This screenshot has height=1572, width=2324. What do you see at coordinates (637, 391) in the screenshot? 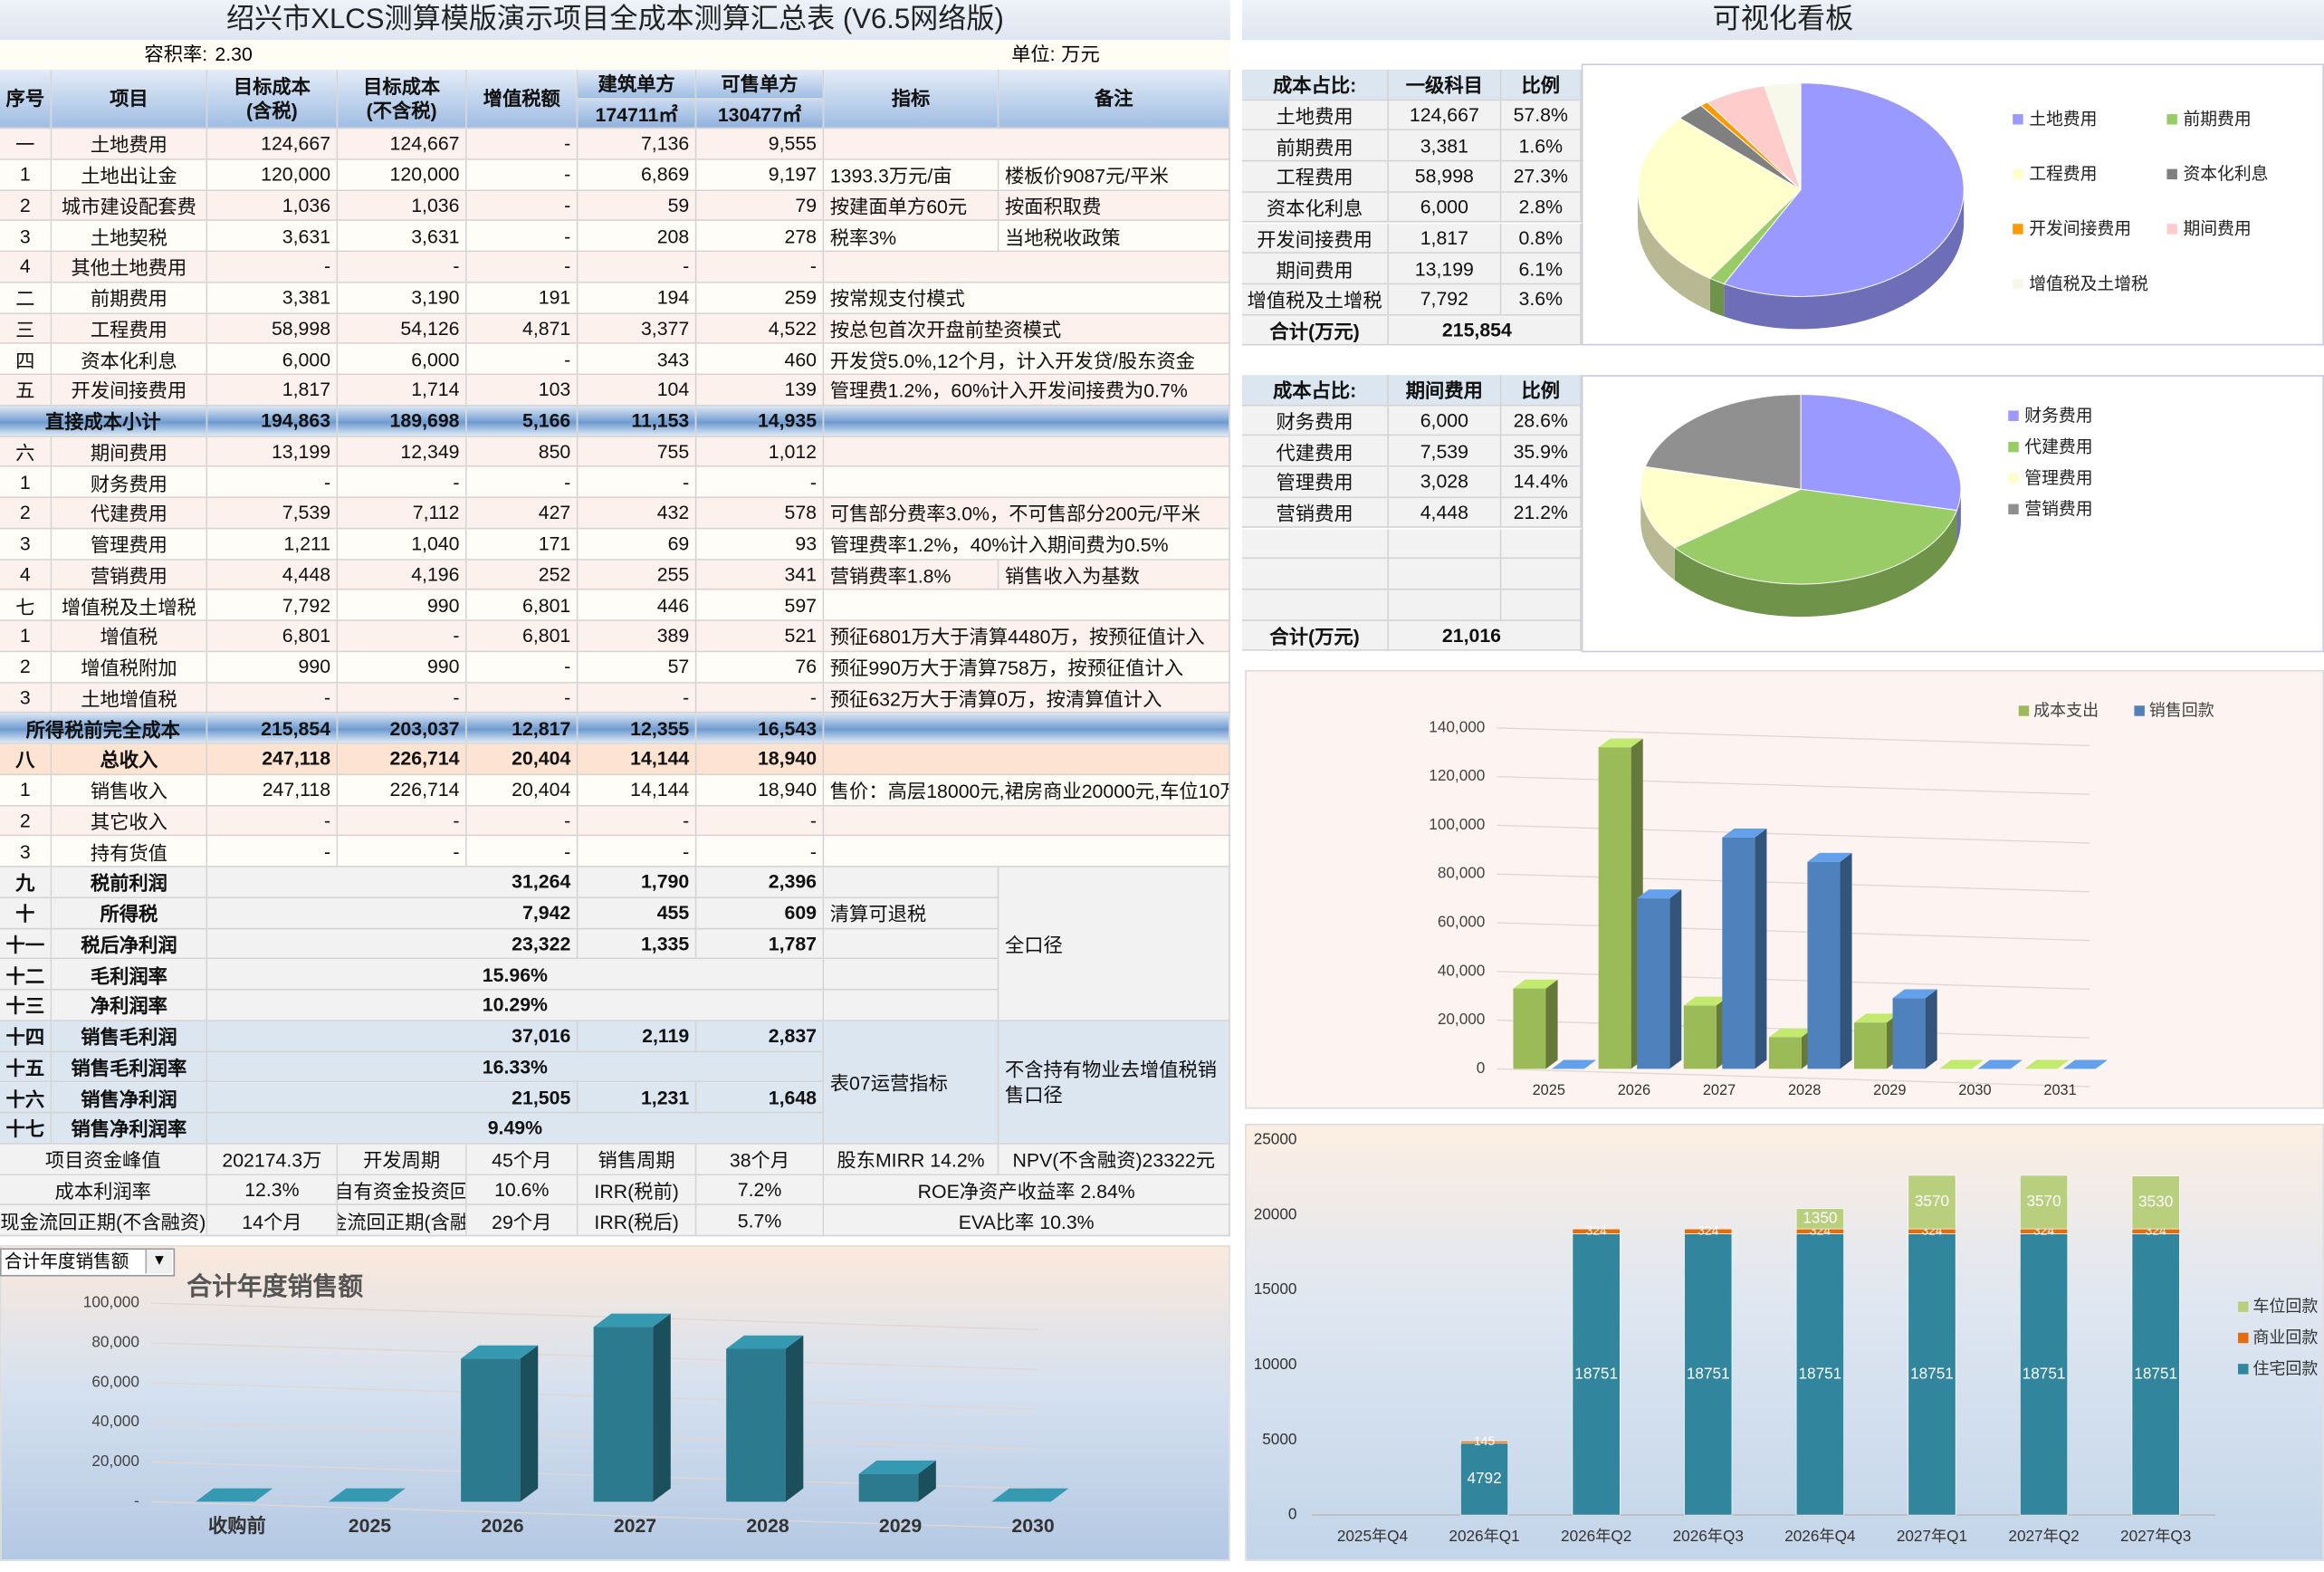
I see `value-cell: 104` at bounding box center [637, 391].